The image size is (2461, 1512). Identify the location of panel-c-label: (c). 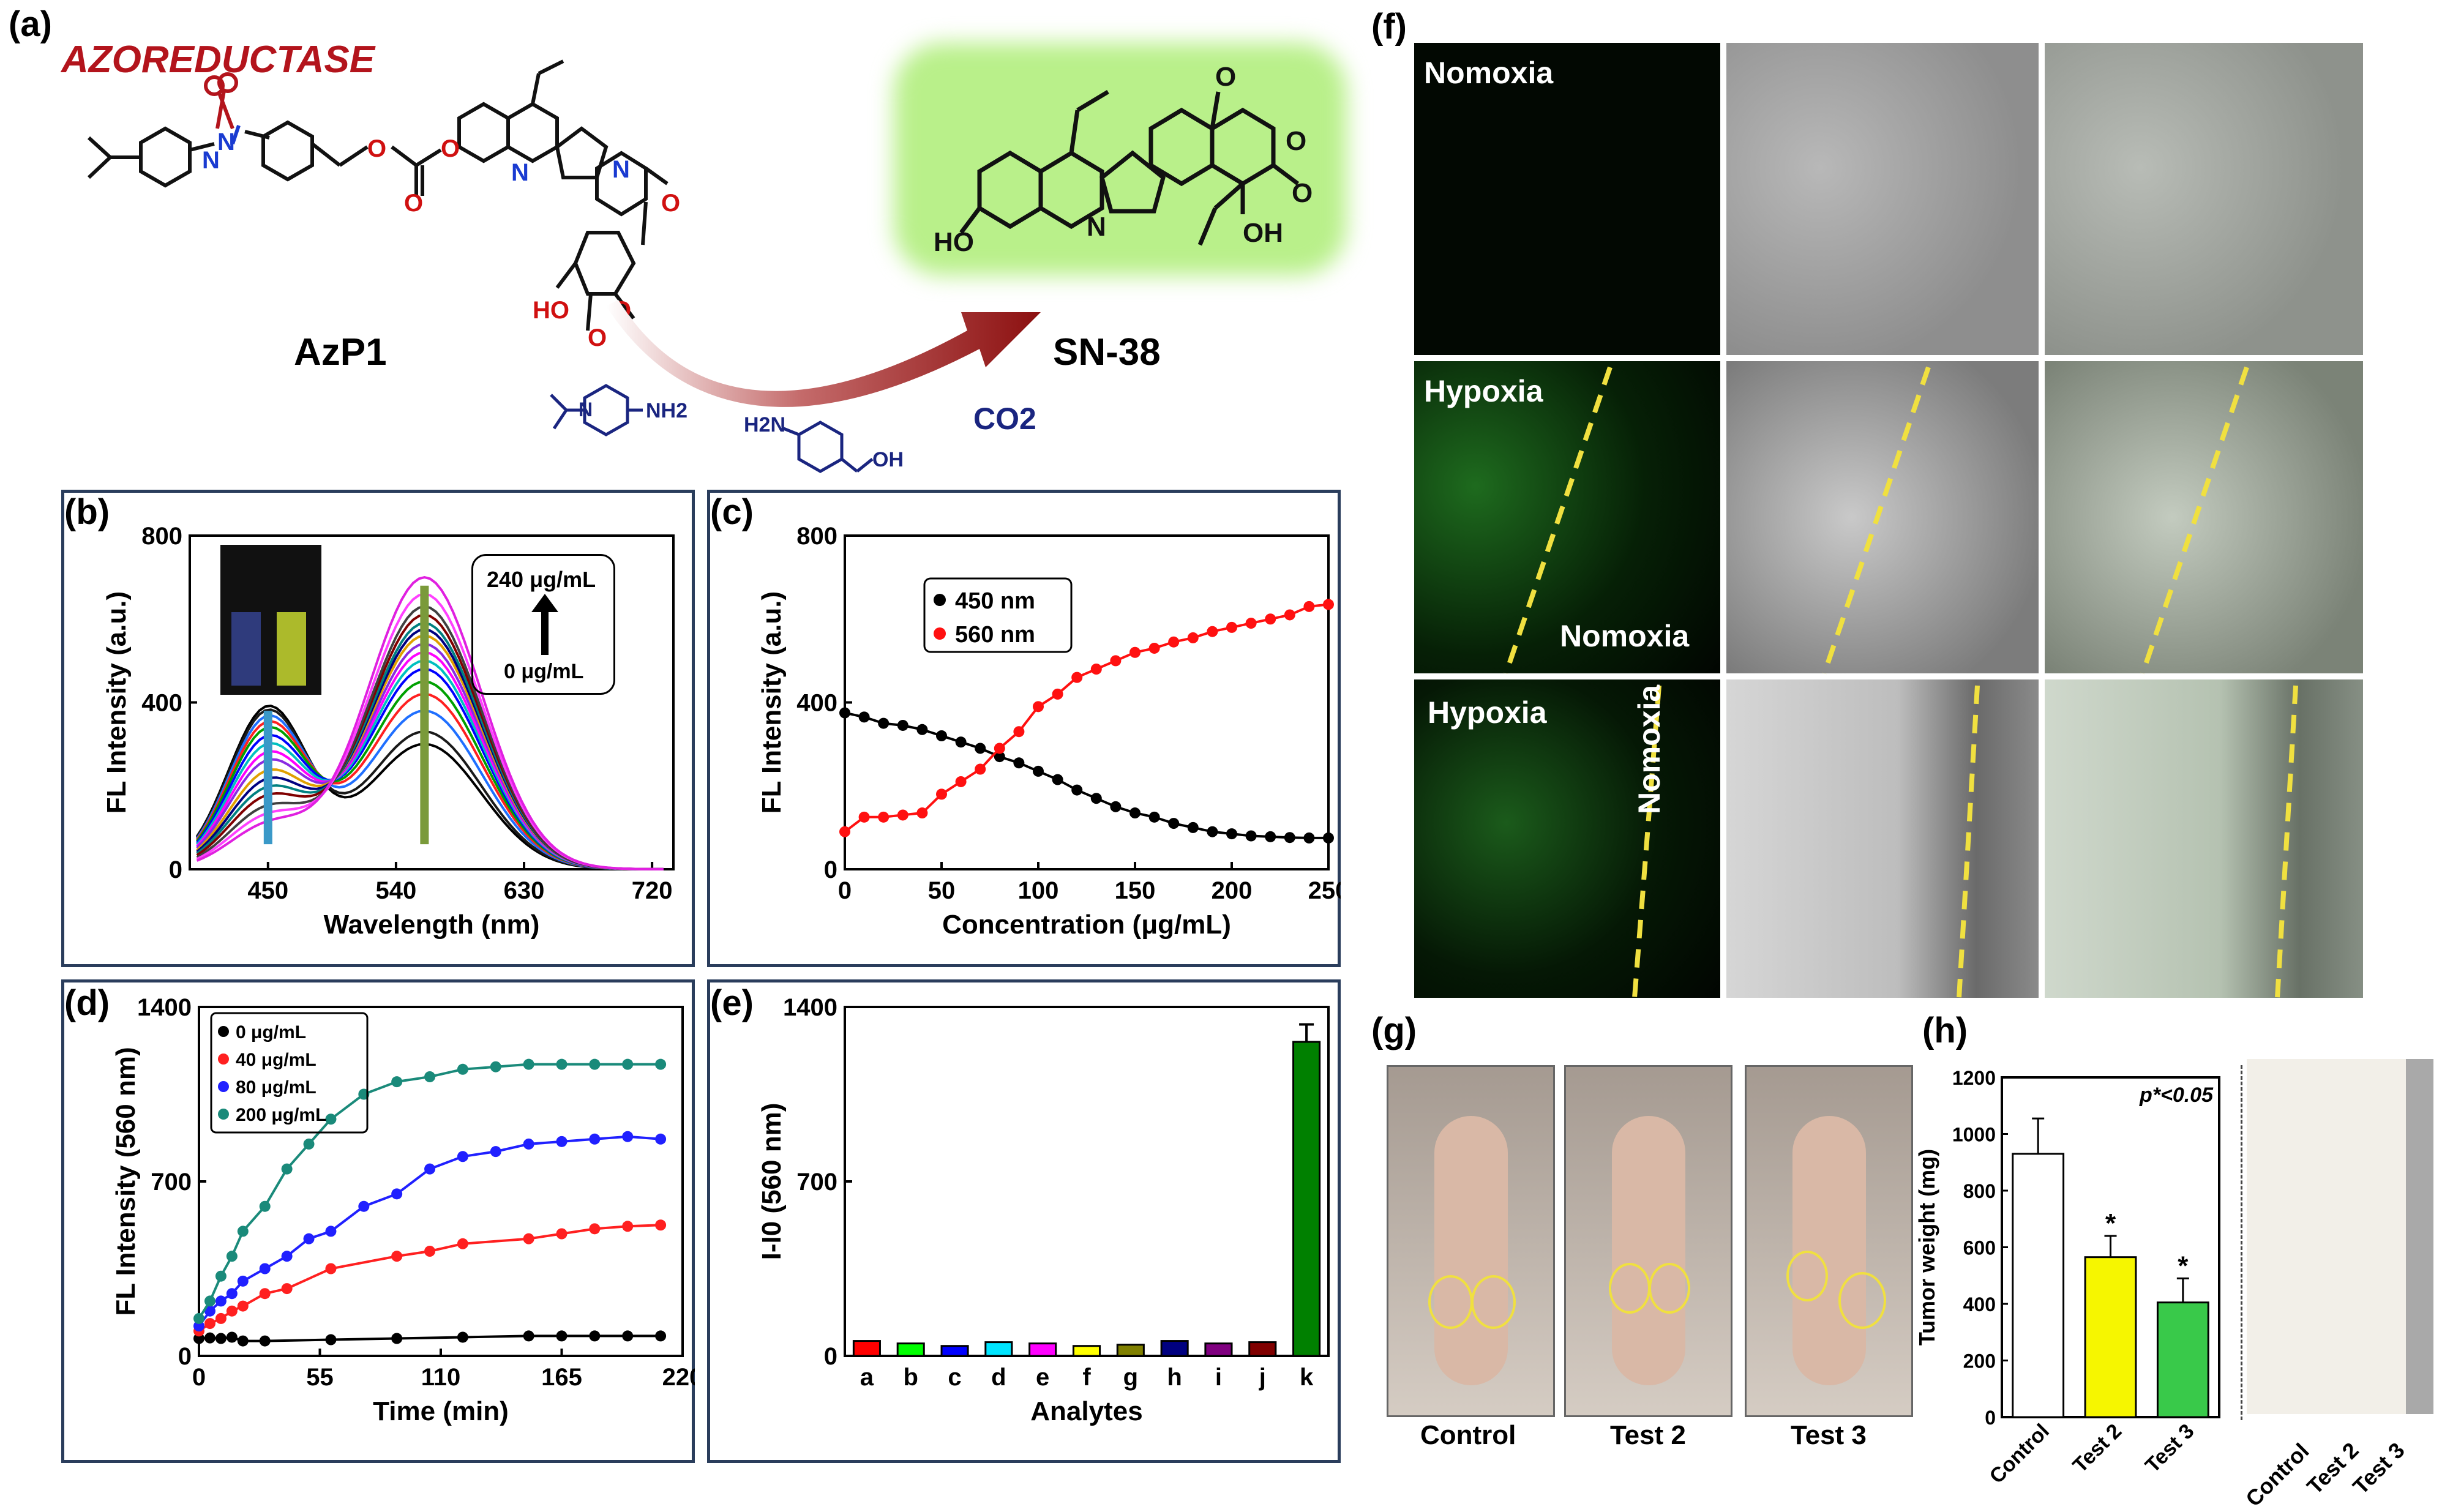
(732, 512).